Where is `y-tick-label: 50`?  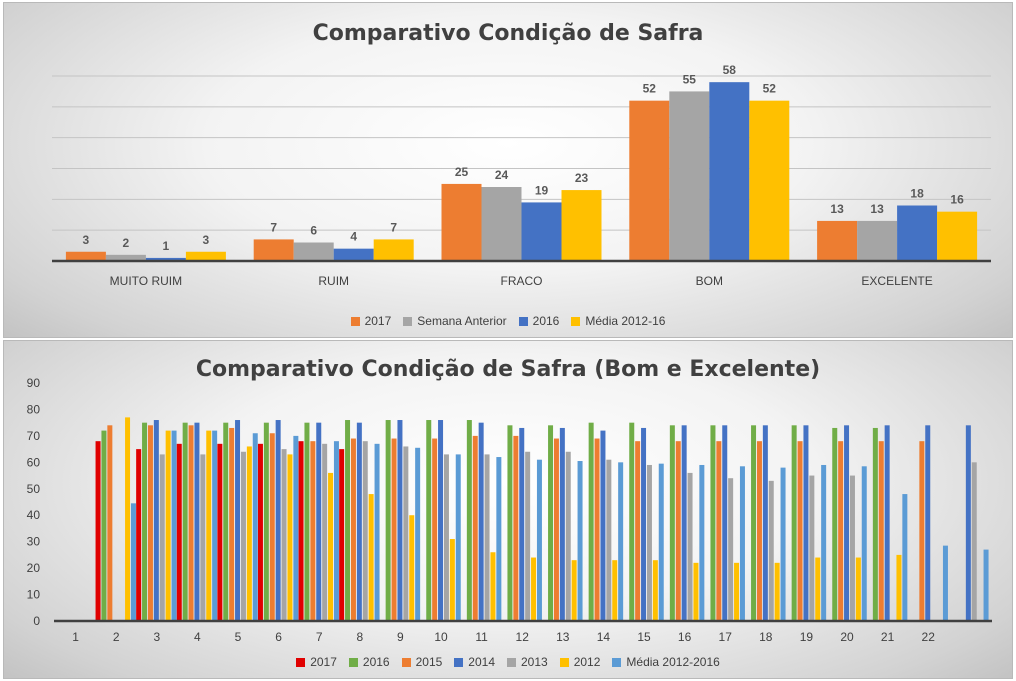
y-tick-label: 50 is located at coordinates (34, 489).